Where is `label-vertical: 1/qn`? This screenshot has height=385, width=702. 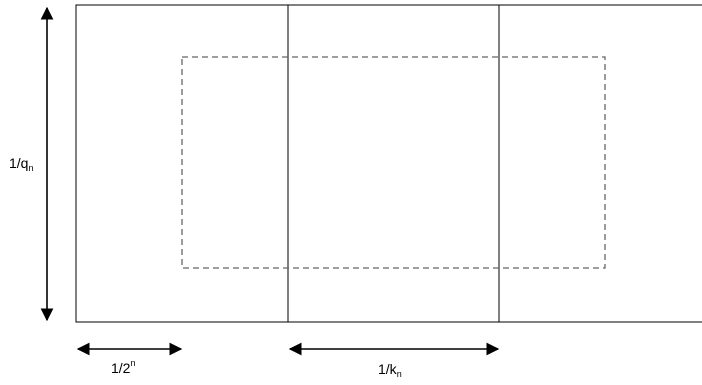 label-vertical: 1/qn is located at coordinates (21, 164).